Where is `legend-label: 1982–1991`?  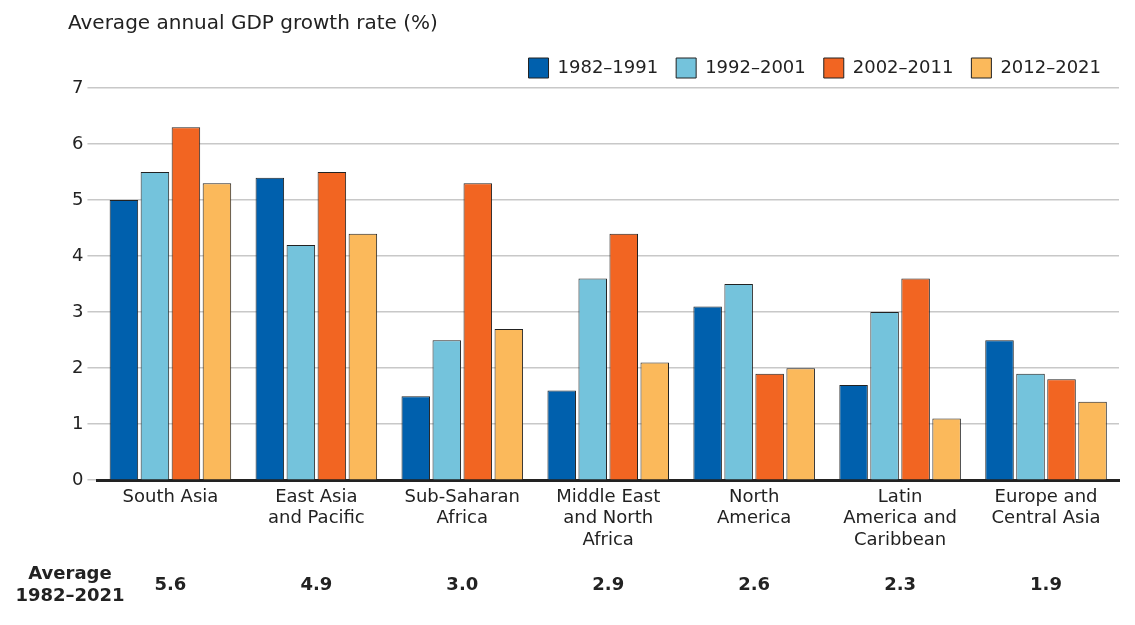
legend-label: 1982–1991 is located at coordinates (608, 66).